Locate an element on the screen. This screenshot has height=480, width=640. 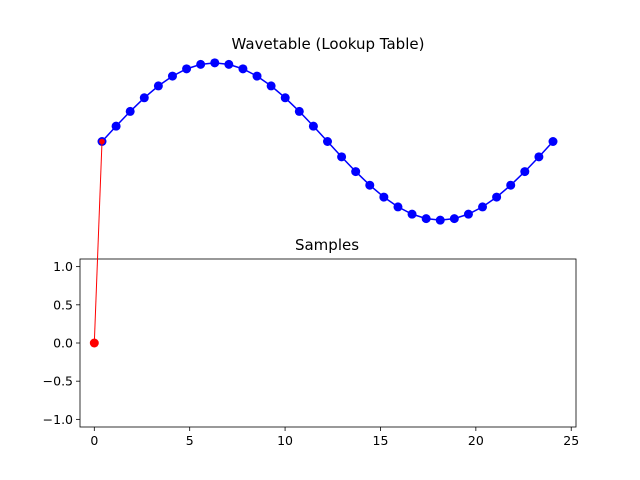
x-tick-label: 15 is located at coordinates (381, 440).